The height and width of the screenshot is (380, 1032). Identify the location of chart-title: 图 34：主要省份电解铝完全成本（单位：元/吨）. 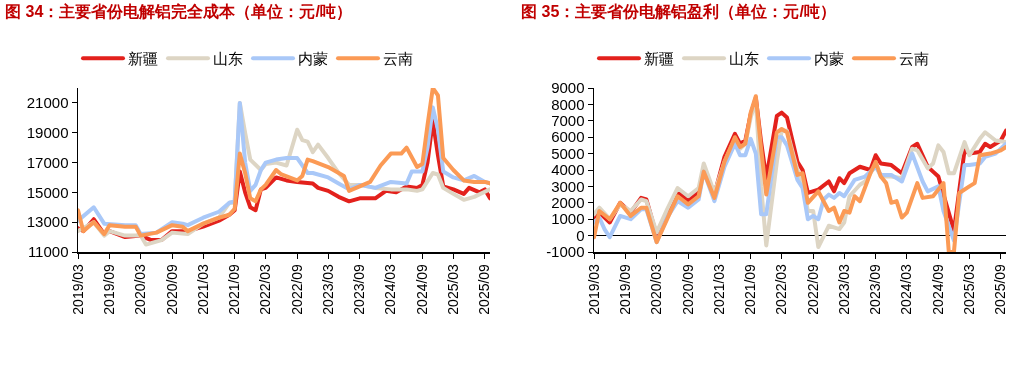
(178, 11).